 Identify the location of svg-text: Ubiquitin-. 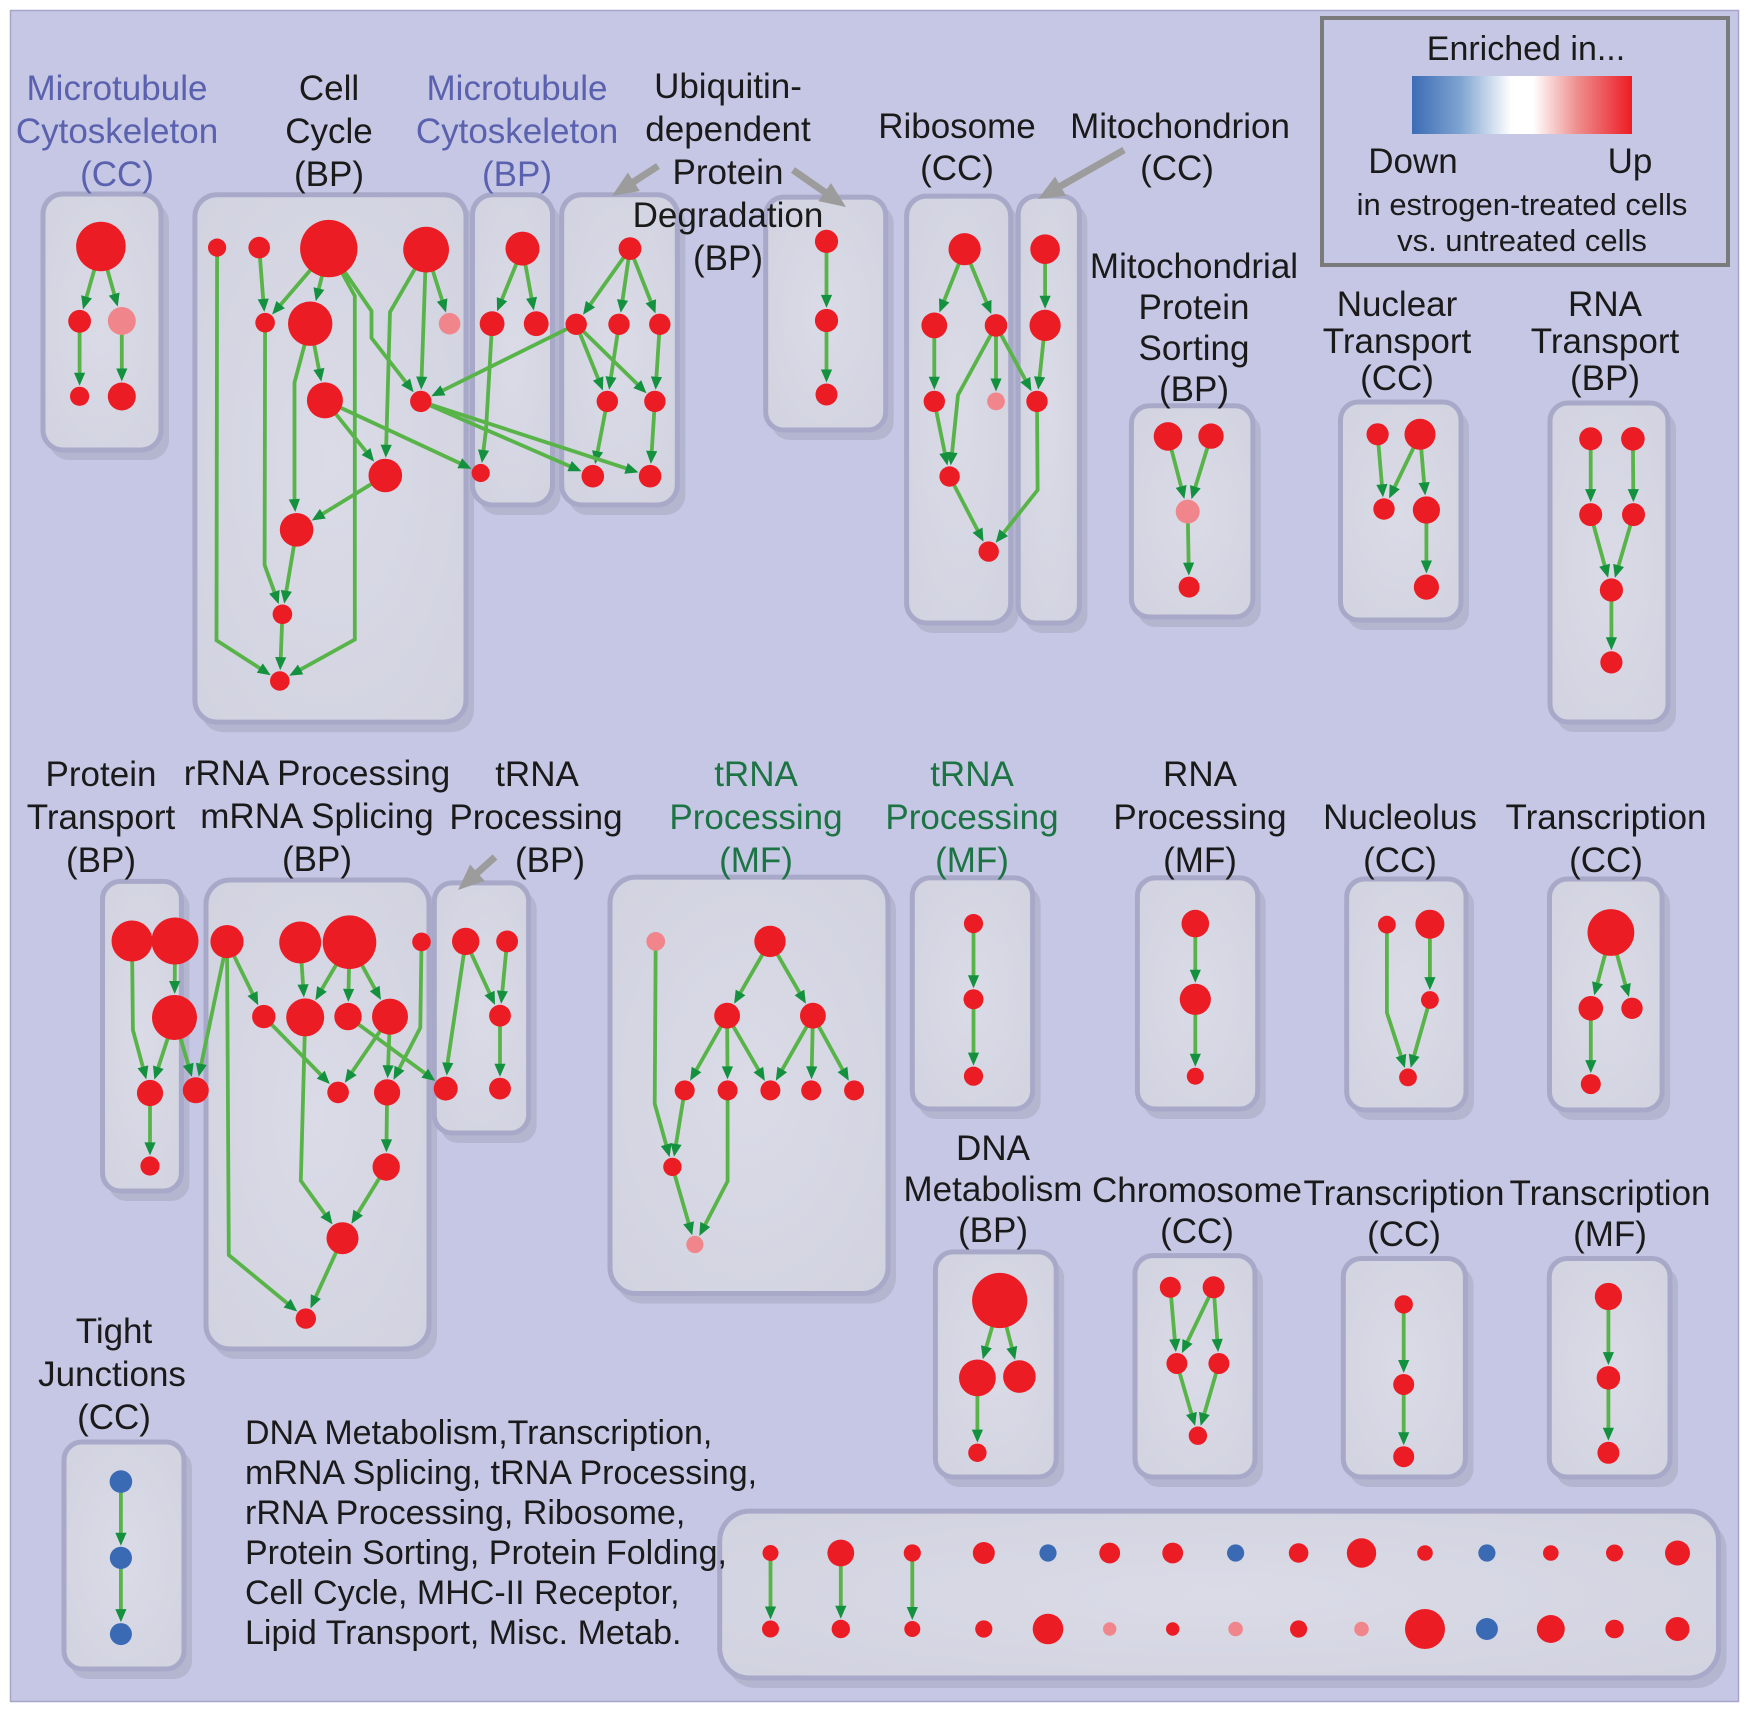
(728, 86).